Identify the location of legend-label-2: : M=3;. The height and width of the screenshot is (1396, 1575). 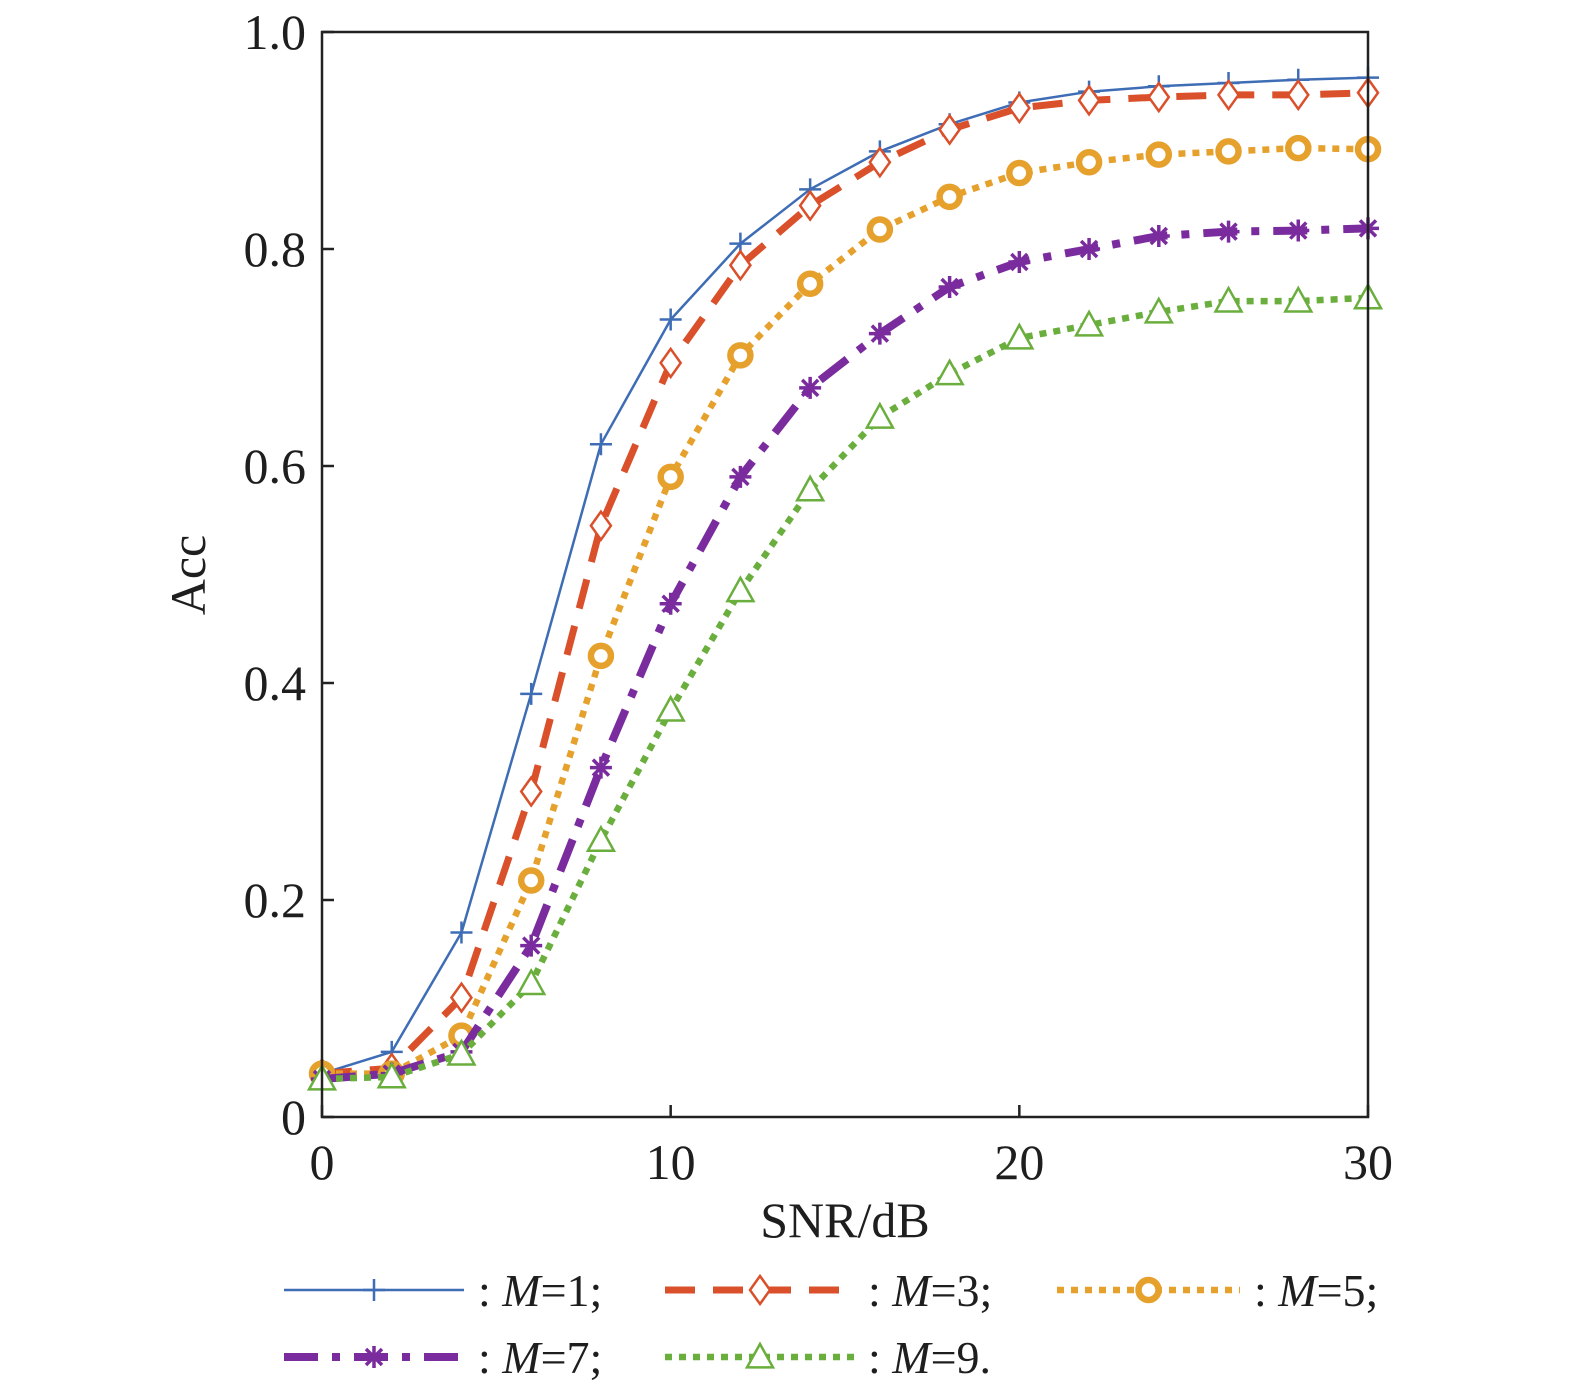
(930, 1290).